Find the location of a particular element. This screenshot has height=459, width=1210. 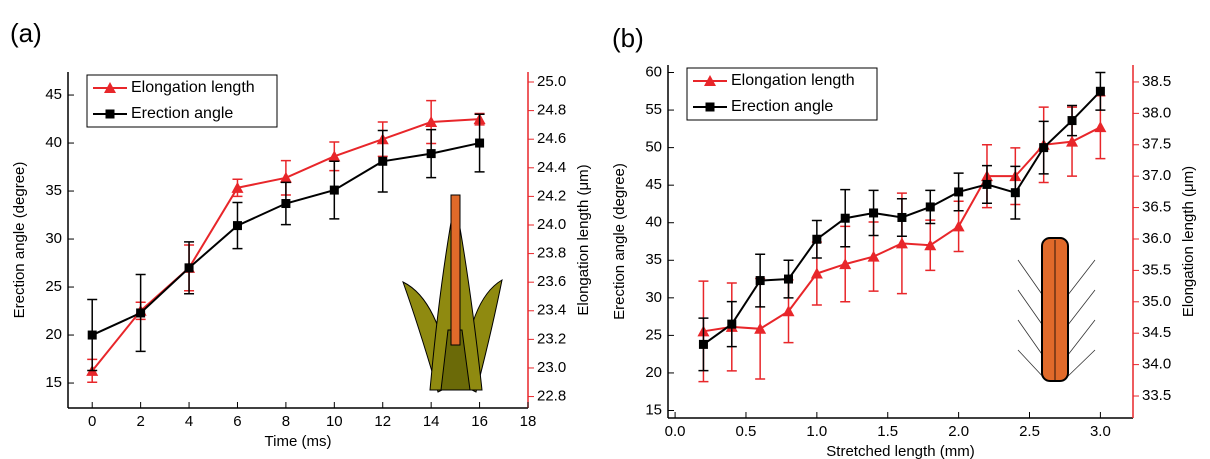

y2-tick-label: 37.0 is located at coordinates (1156, 175).